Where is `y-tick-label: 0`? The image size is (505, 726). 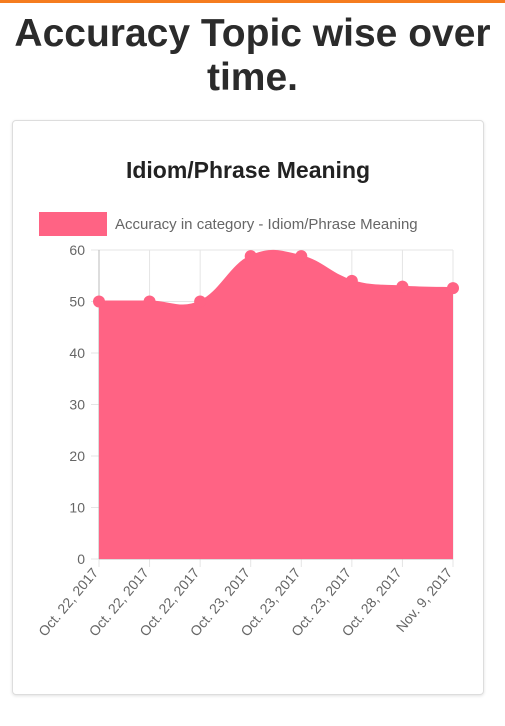
y-tick-label: 0 is located at coordinates (81, 559).